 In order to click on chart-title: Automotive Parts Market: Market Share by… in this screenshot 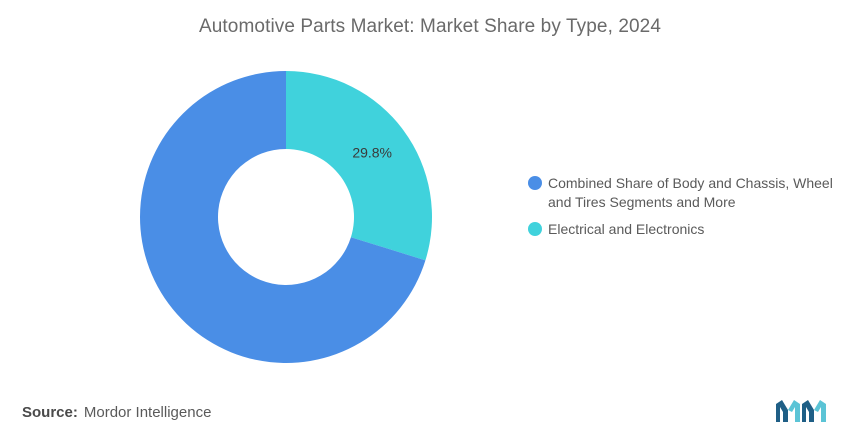, I will do `click(430, 26)`.